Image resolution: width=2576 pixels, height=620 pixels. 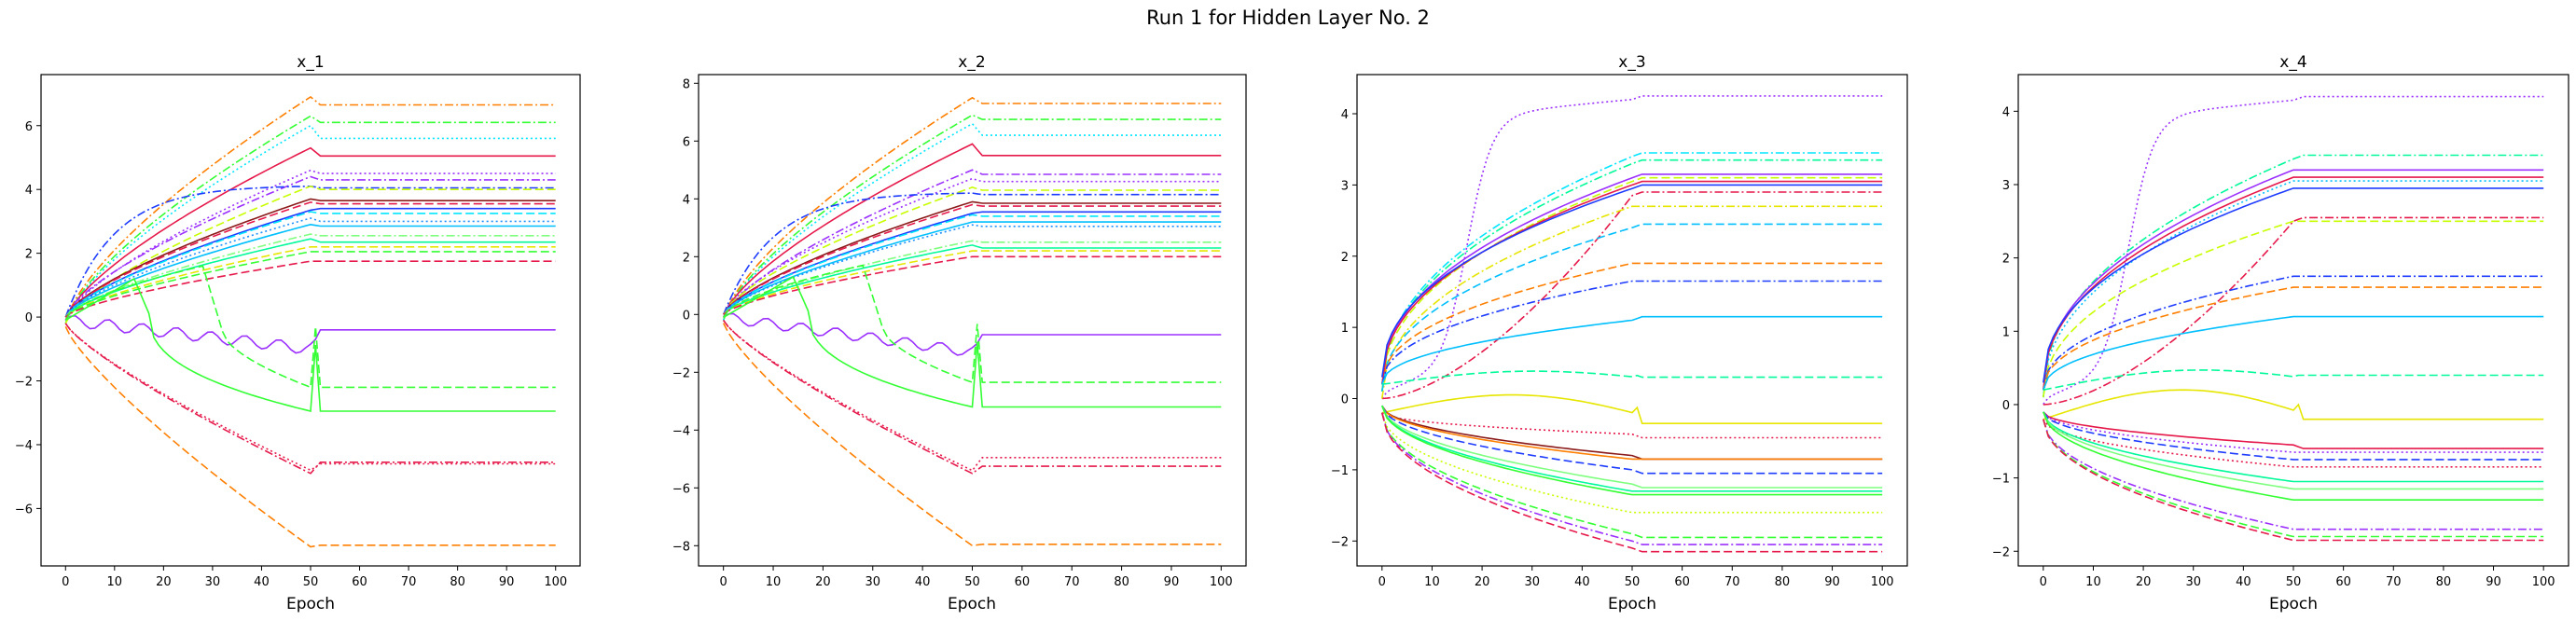 What do you see at coordinates (681, 431) in the screenshot?
I see `y-tick-label: −4` at bounding box center [681, 431].